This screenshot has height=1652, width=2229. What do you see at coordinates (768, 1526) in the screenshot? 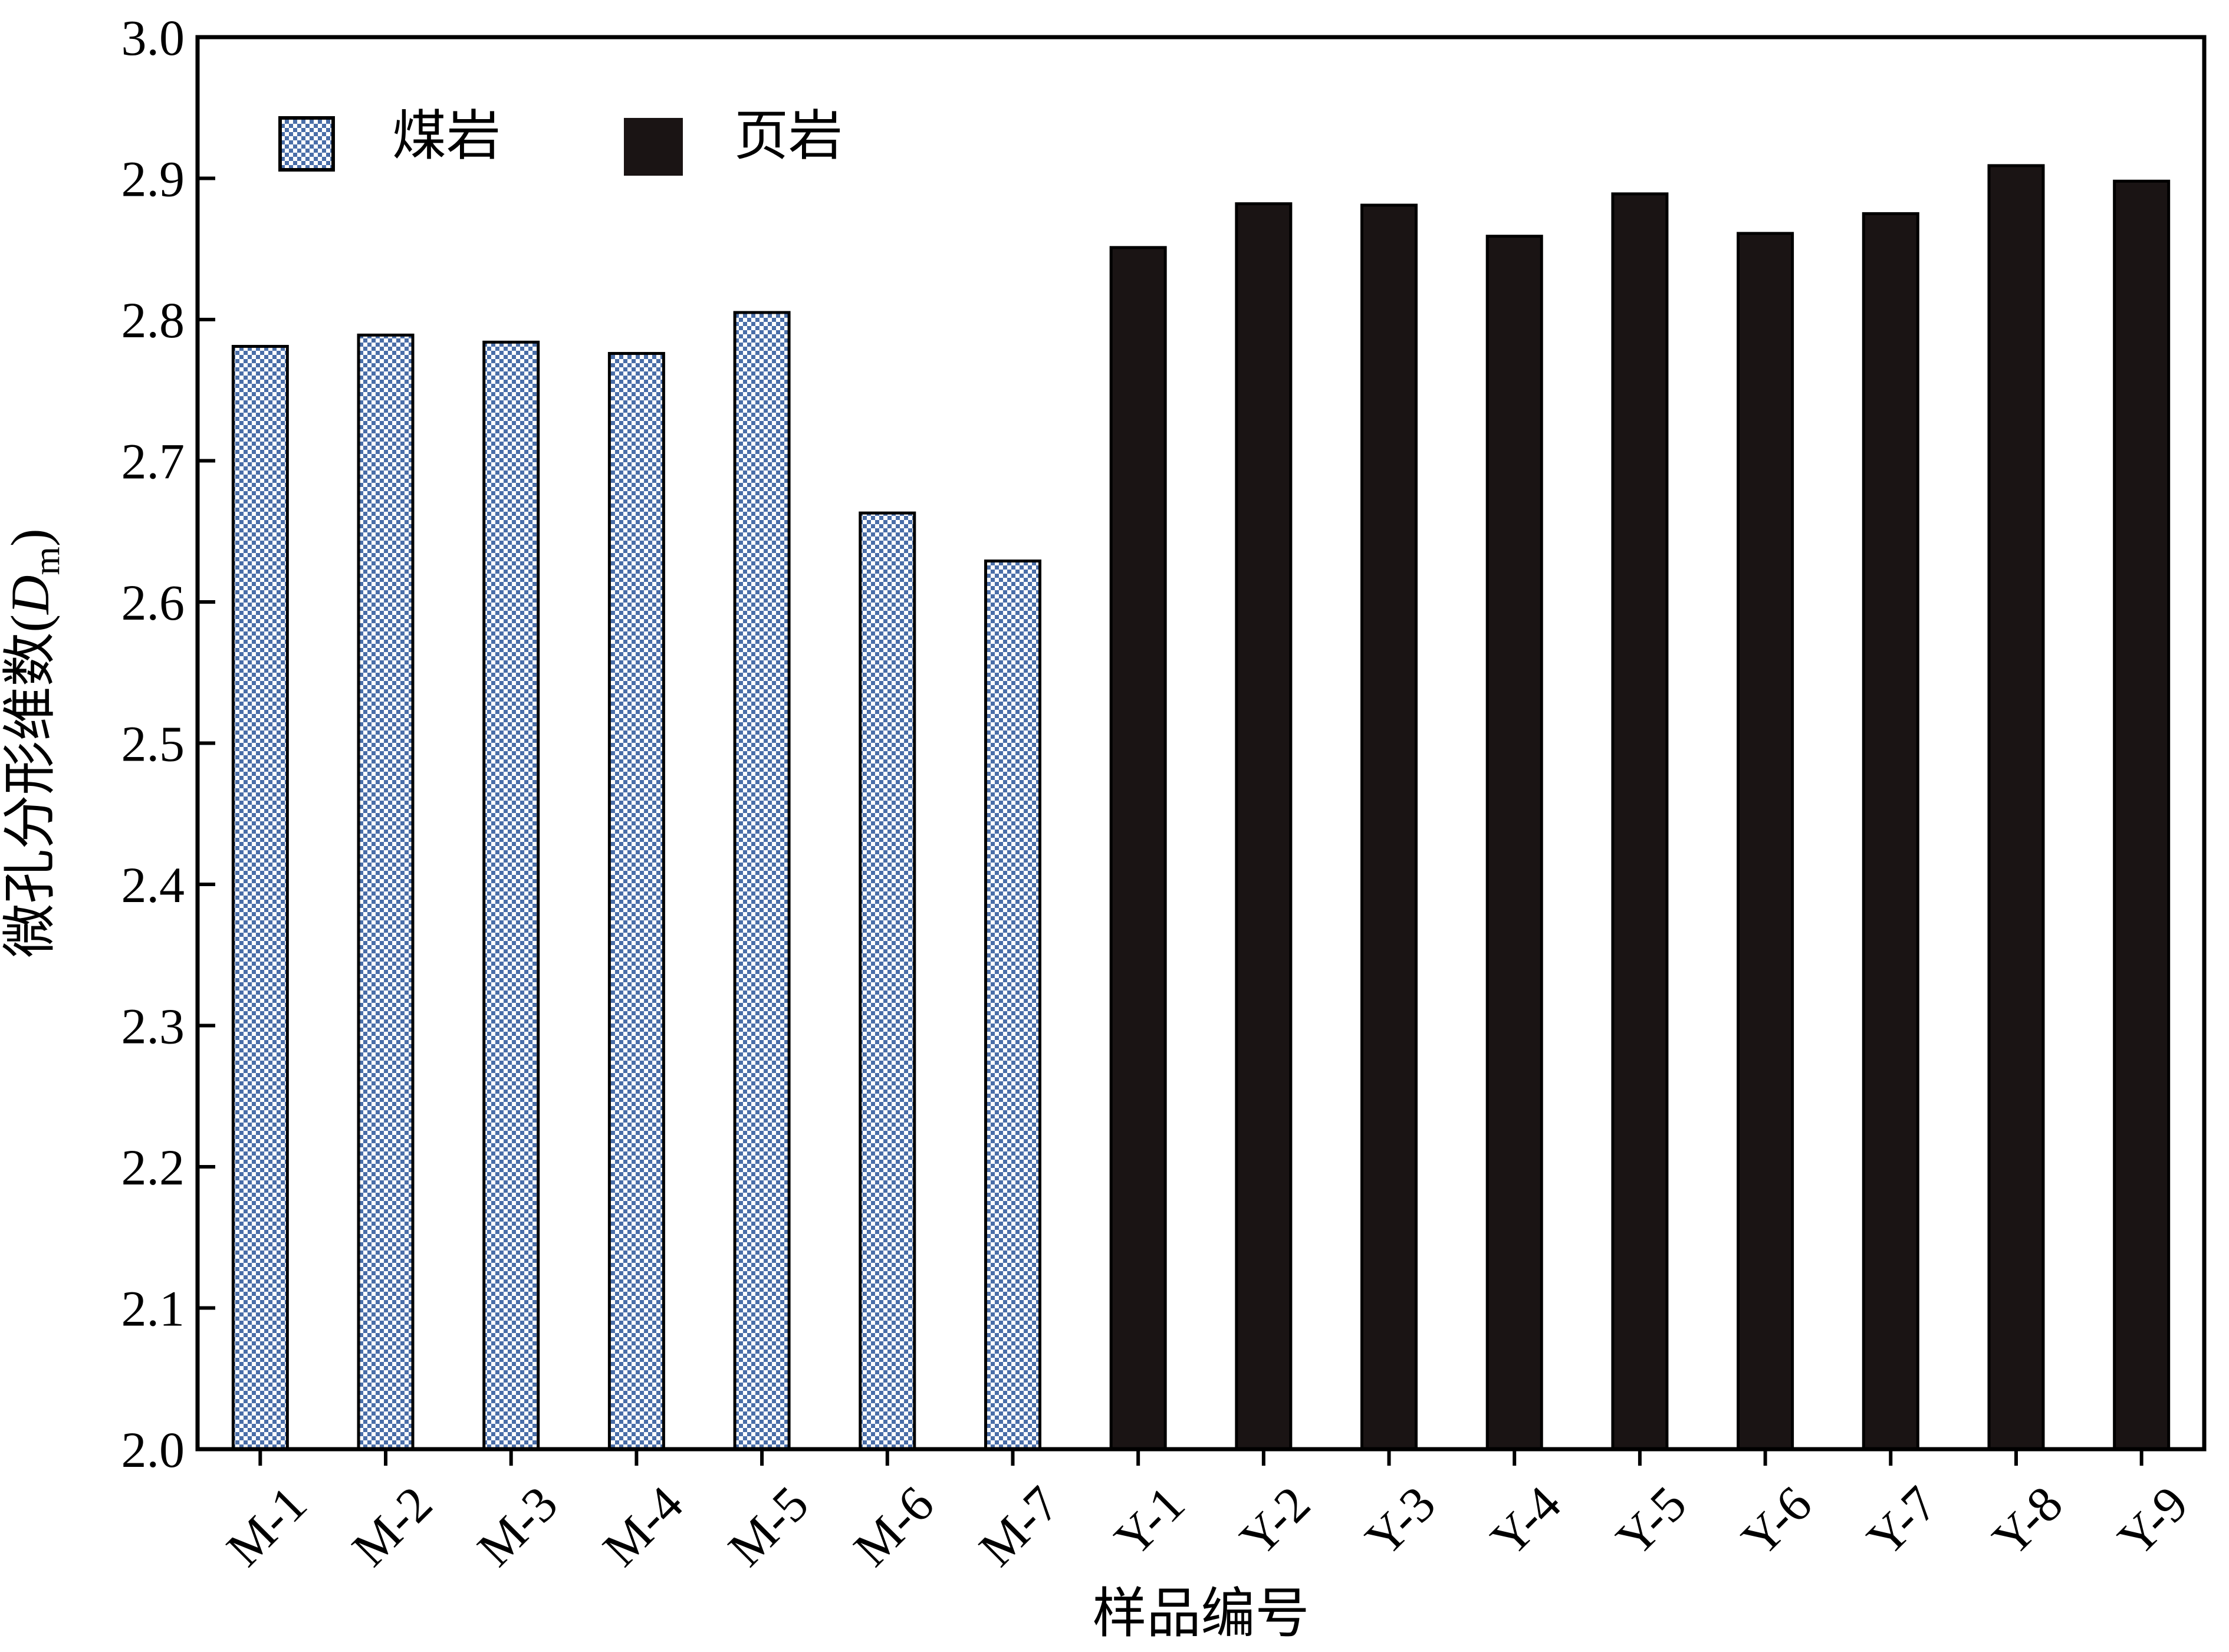
I see `x-tick-label-m-5: M-5` at bounding box center [768, 1526].